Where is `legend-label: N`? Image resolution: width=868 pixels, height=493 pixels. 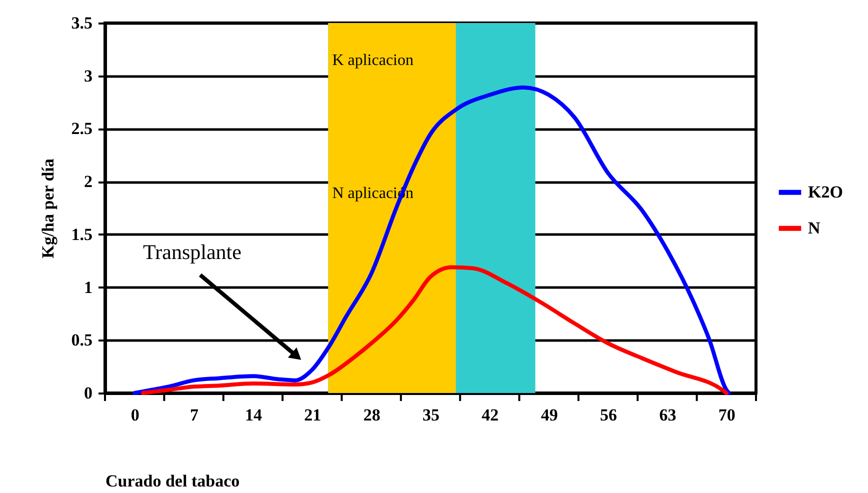 legend-label: N is located at coordinates (814, 228).